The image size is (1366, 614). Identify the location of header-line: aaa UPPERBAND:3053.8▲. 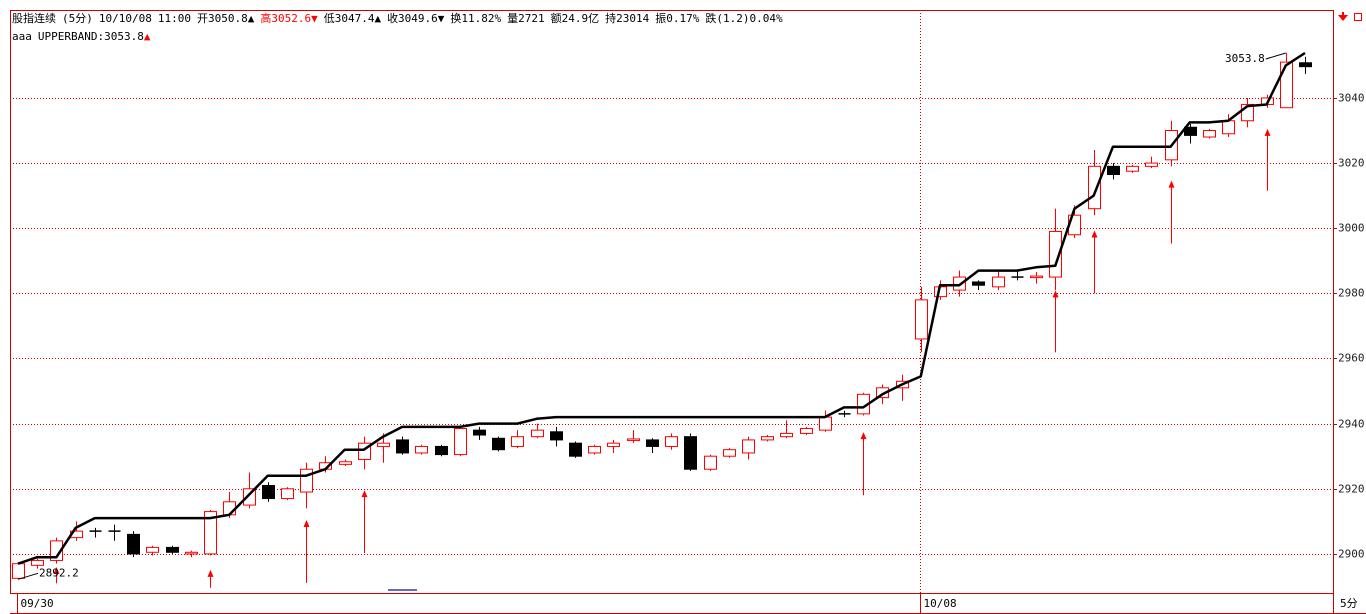
(81, 36).